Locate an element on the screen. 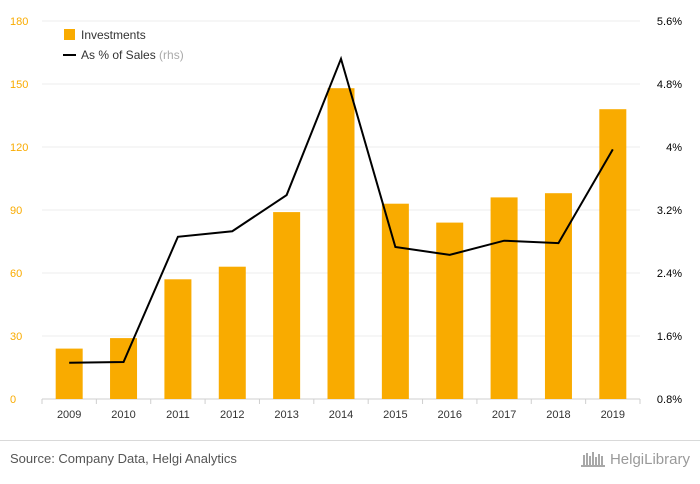 This screenshot has width=700, height=484. x-tick-label: 2016 is located at coordinates (449, 415).